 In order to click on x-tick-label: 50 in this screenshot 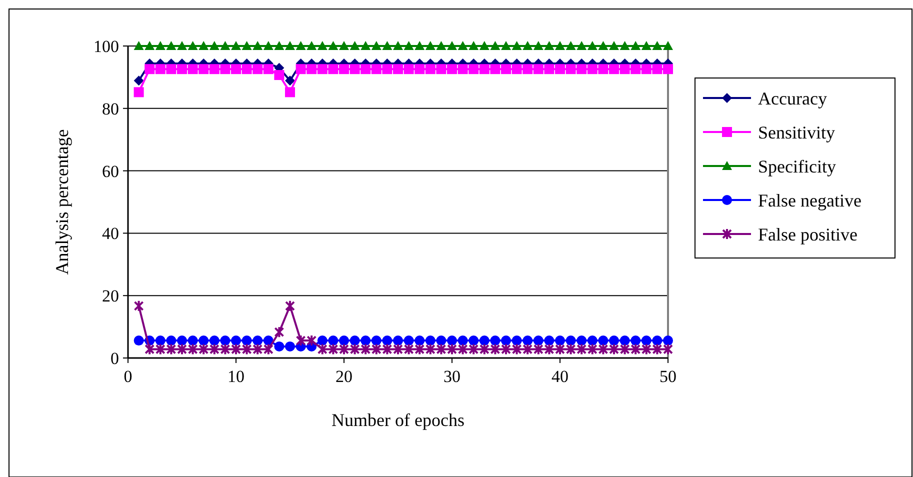, I will do `click(668, 376)`.